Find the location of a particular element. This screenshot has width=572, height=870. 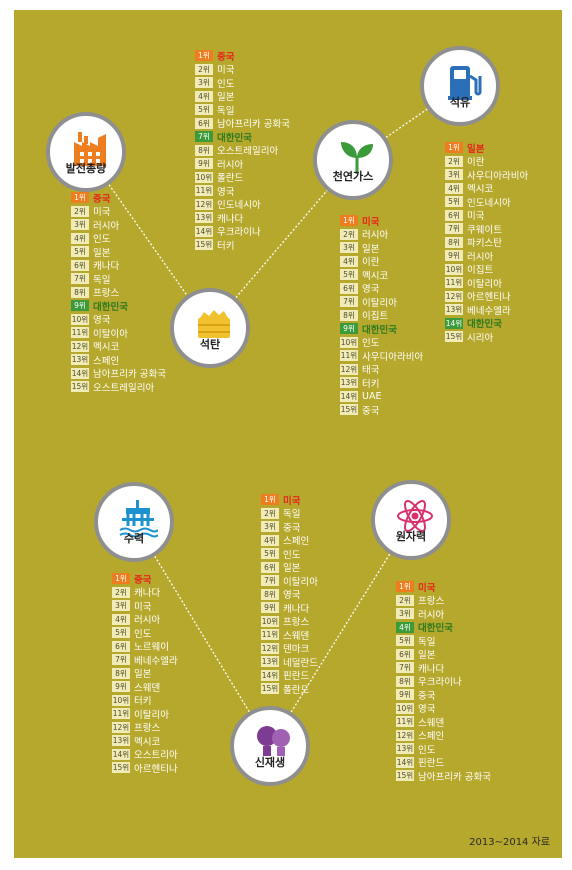

country-name: 대한민국 is located at coordinates (234, 138).